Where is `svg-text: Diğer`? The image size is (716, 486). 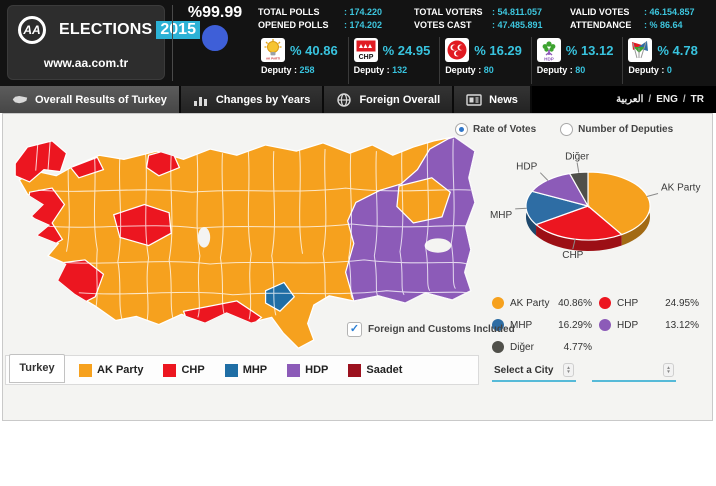
svg-text: Diğer is located at coordinates (577, 157).